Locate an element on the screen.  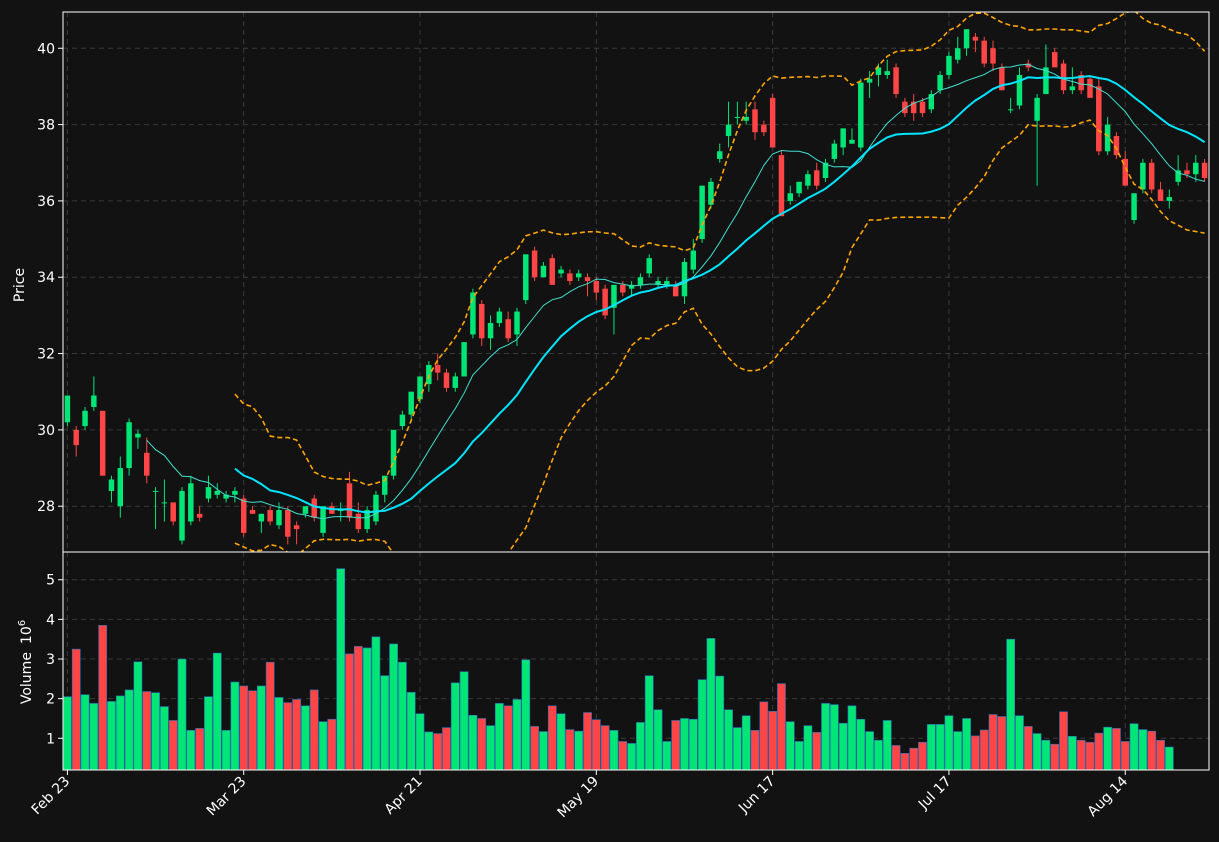
price-tick-label: 38 is located at coordinates (46, 126).